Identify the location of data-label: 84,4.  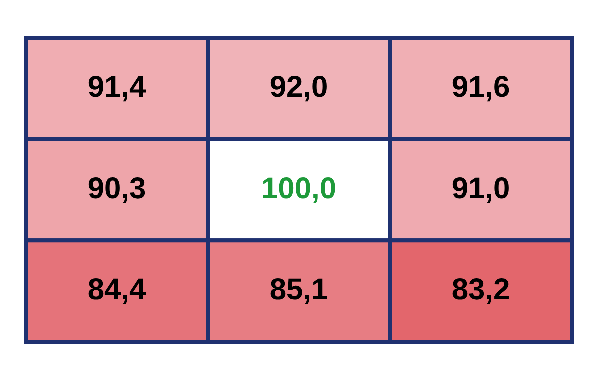
(117, 290).